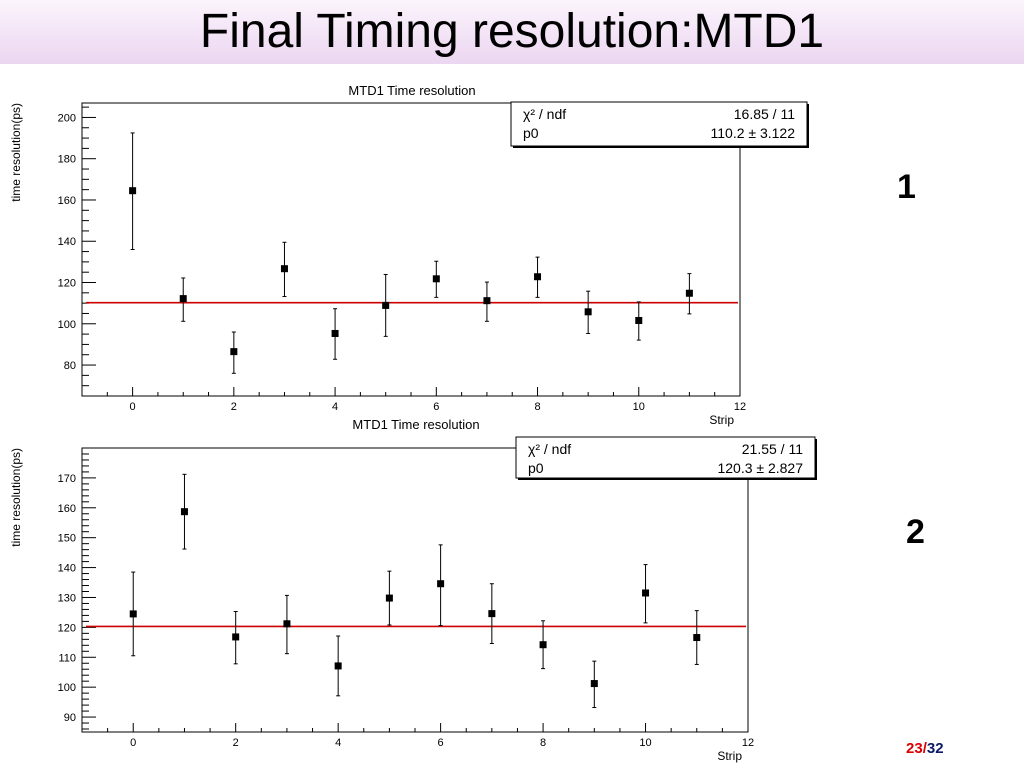 This screenshot has height=768, width=1024. Describe the element at coordinates (935, 748) in the screenshot. I see `page-total: 32` at that location.